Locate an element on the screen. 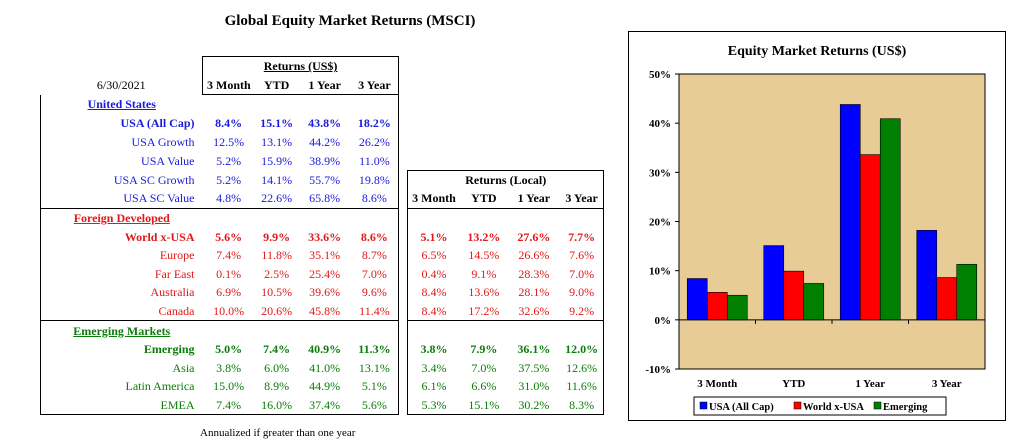 Image resolution: width=1028 pixels, height=443 pixels. local-value: 5.1% is located at coordinates (433, 236).